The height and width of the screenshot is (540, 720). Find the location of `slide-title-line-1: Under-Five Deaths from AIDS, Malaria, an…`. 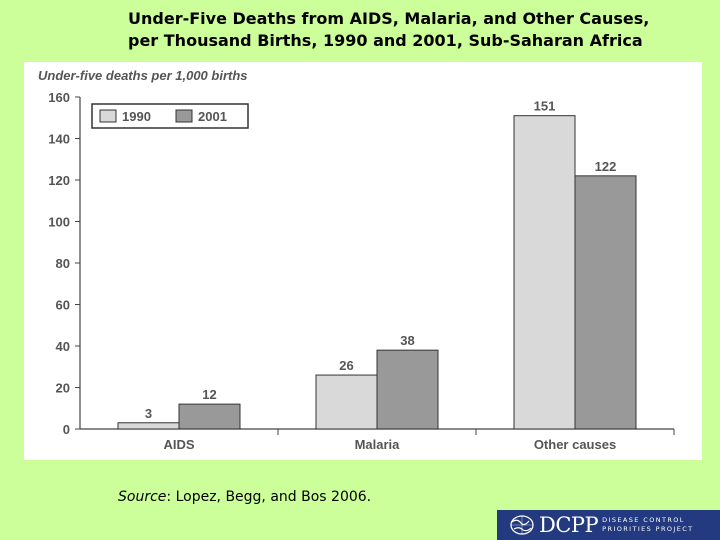

slide-title-line-1: Under-Five Deaths from AIDS, Malaria, an… is located at coordinates (389, 18).